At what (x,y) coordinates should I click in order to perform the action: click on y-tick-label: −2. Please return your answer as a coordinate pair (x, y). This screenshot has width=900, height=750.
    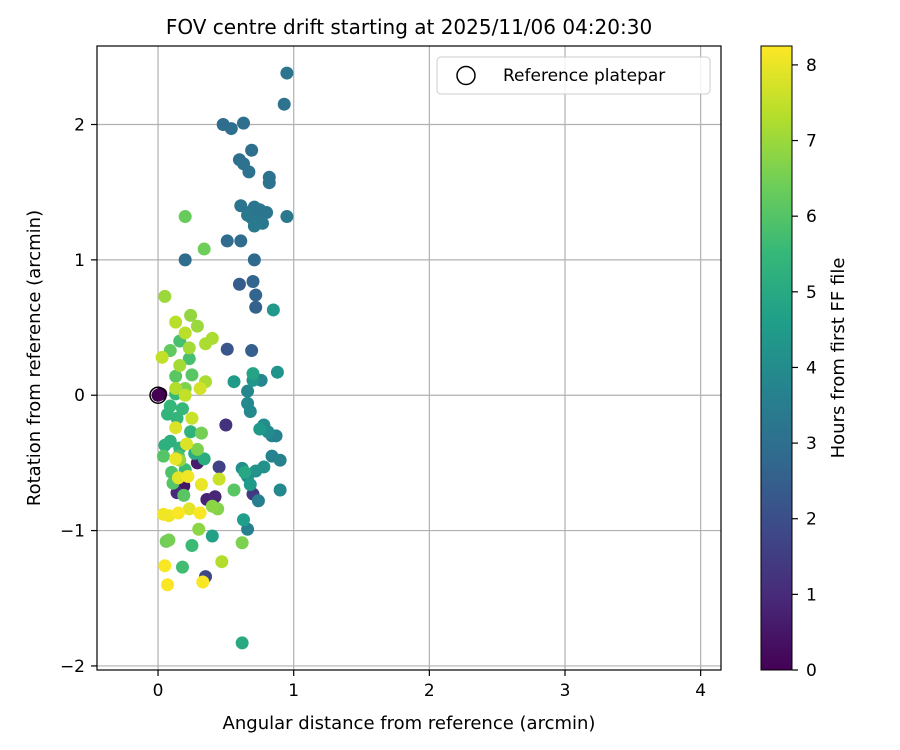
    Looking at the image, I should click on (72, 667).